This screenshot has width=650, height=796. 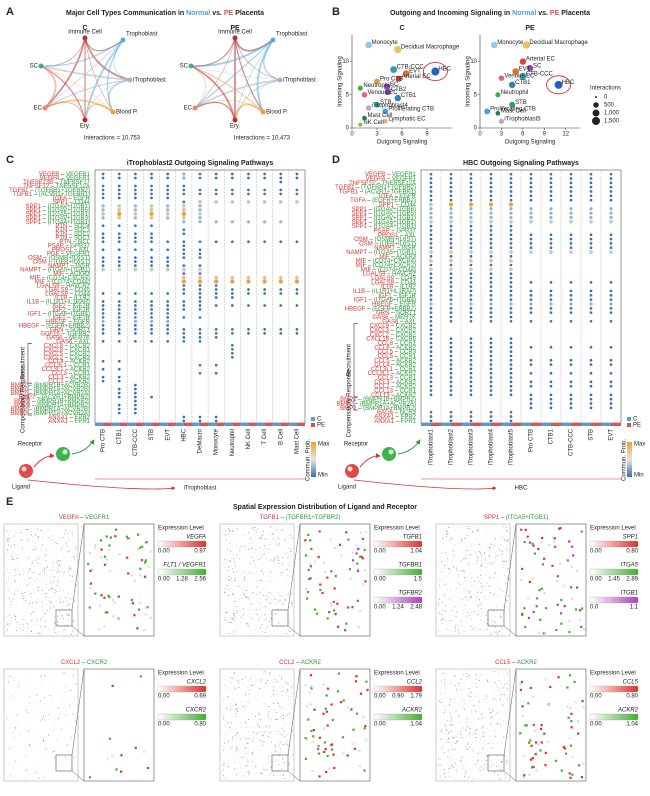 I want to click on gene-colorbar, so click(x=182, y=717).